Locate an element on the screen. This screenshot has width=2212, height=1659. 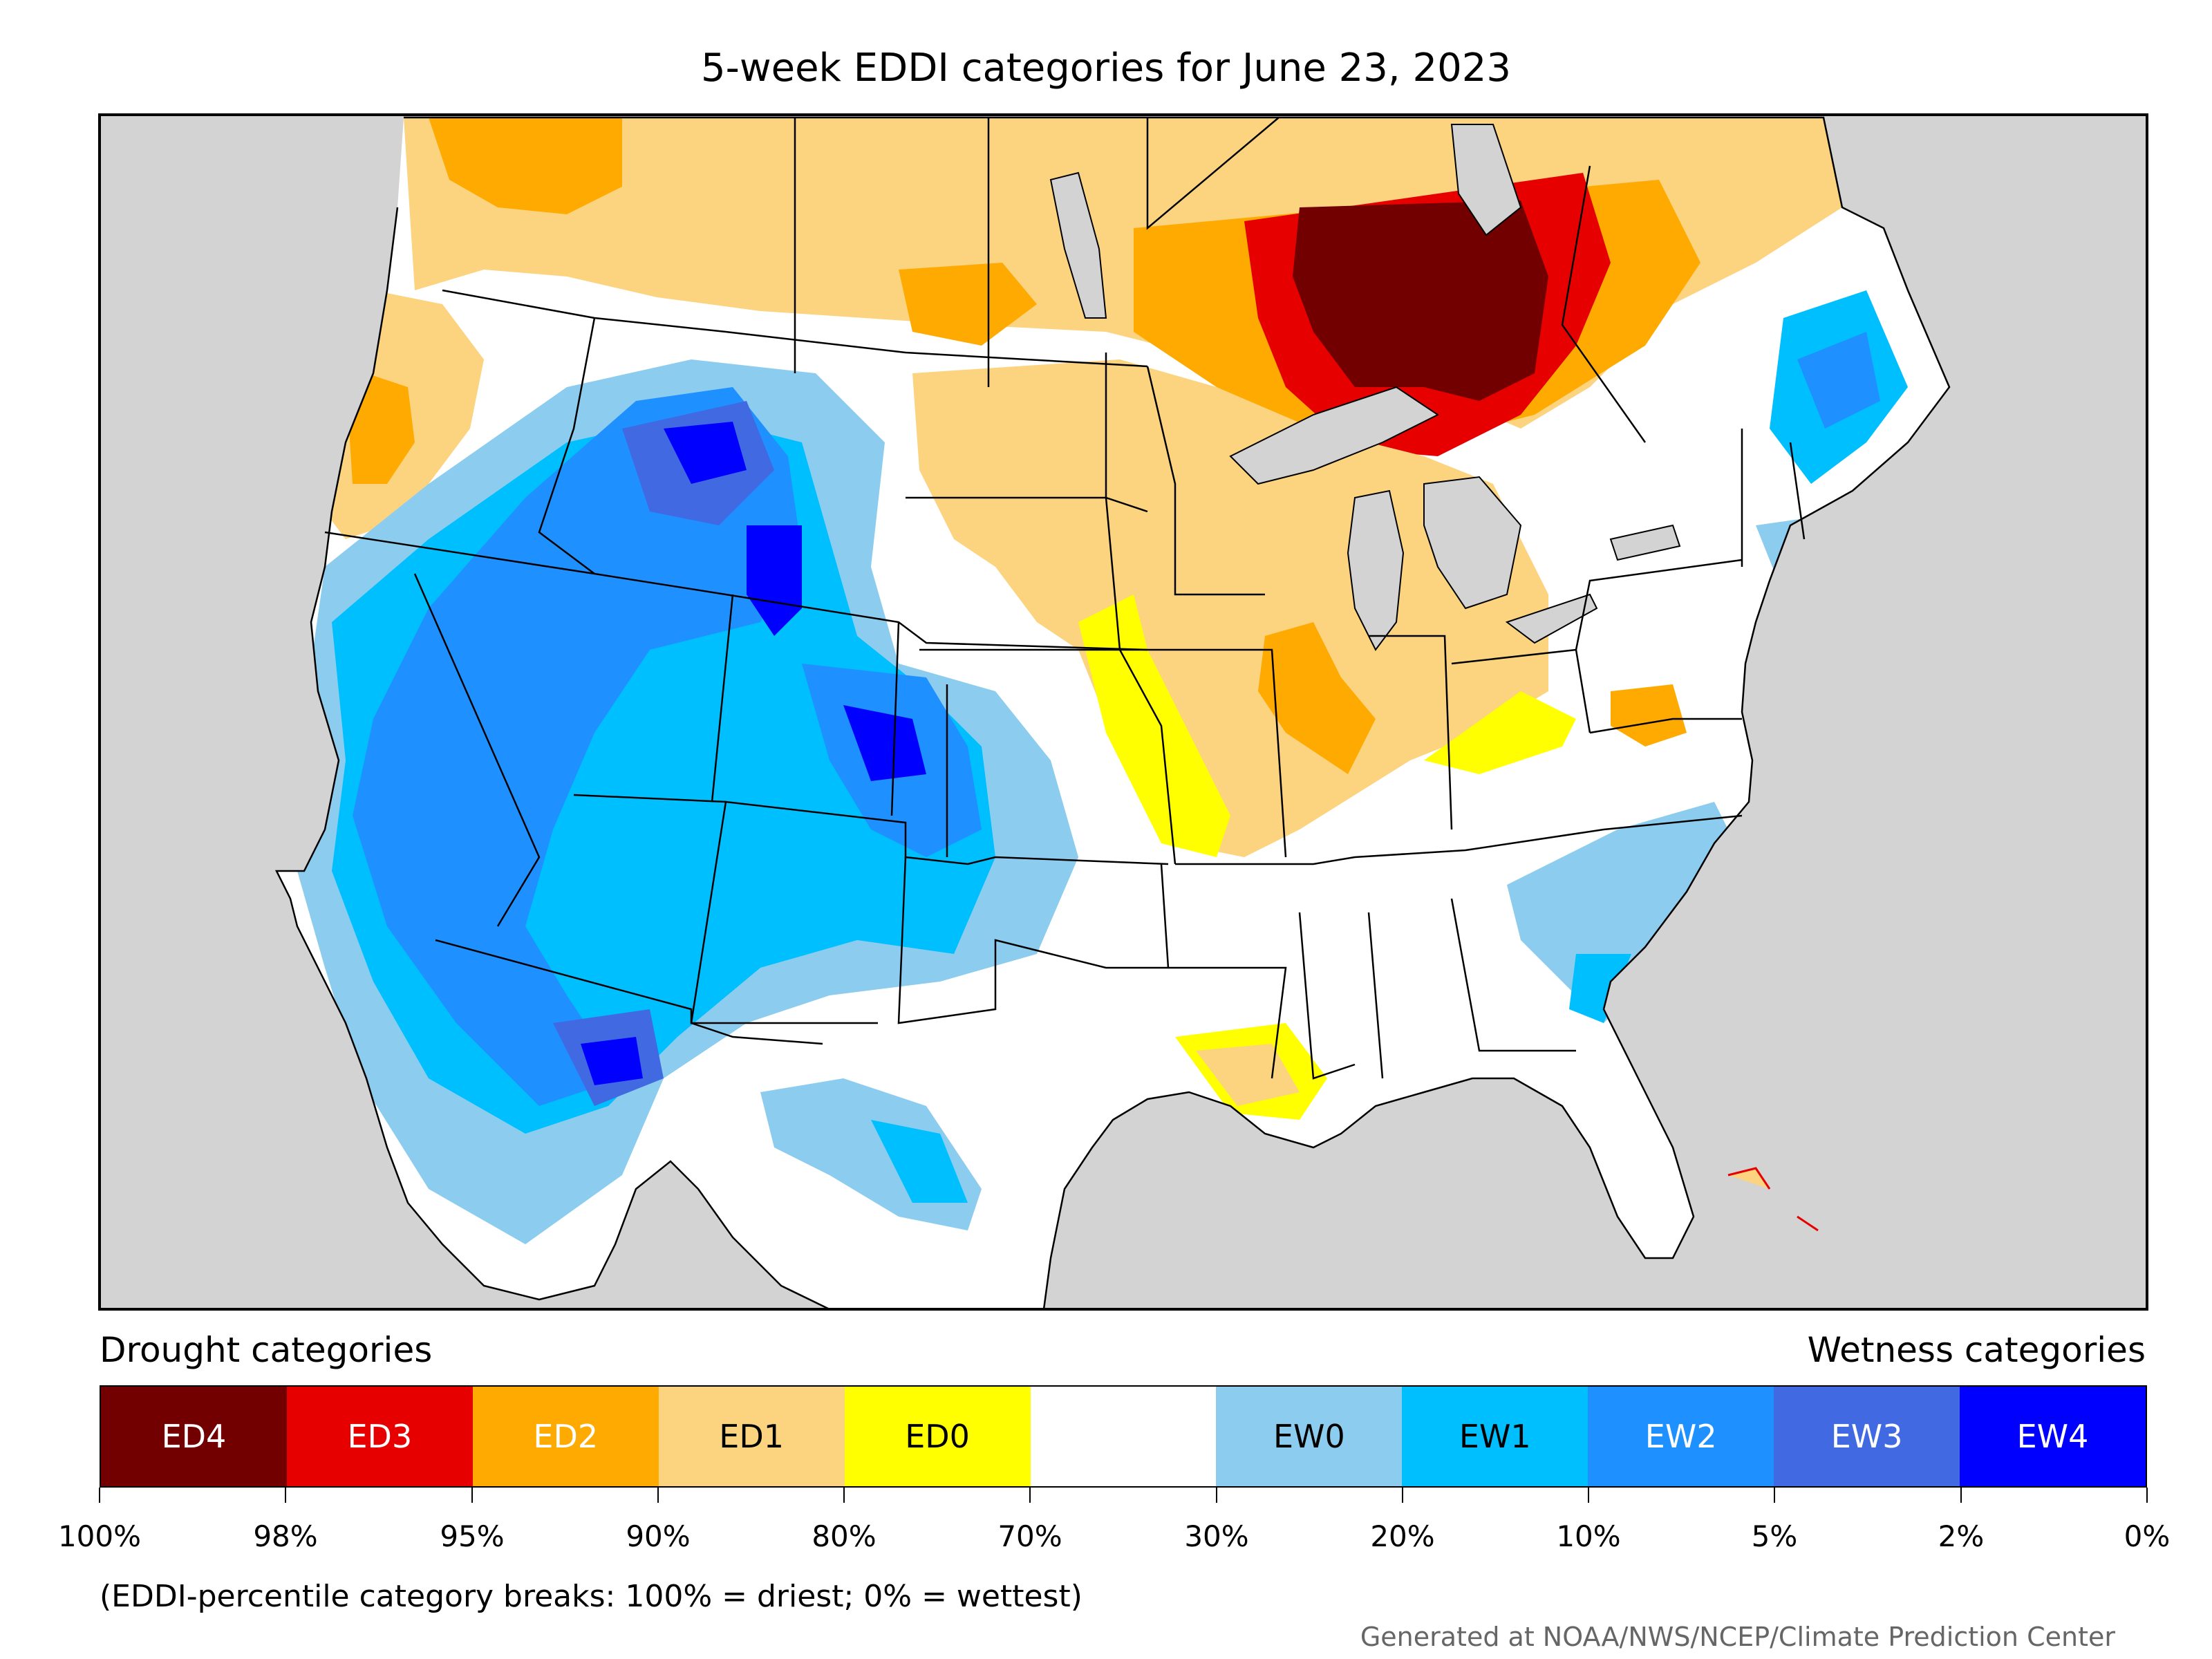
legend-swatch-ew4: EW4 is located at coordinates (2053, 1436).